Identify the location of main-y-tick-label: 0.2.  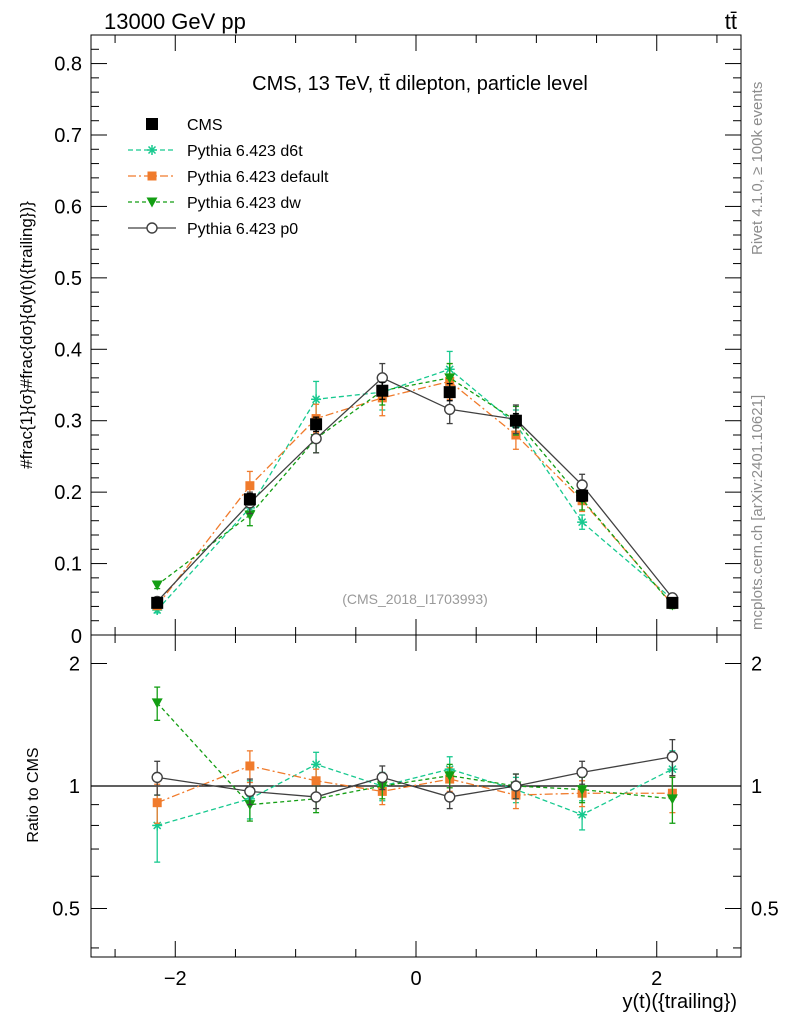
(68, 493).